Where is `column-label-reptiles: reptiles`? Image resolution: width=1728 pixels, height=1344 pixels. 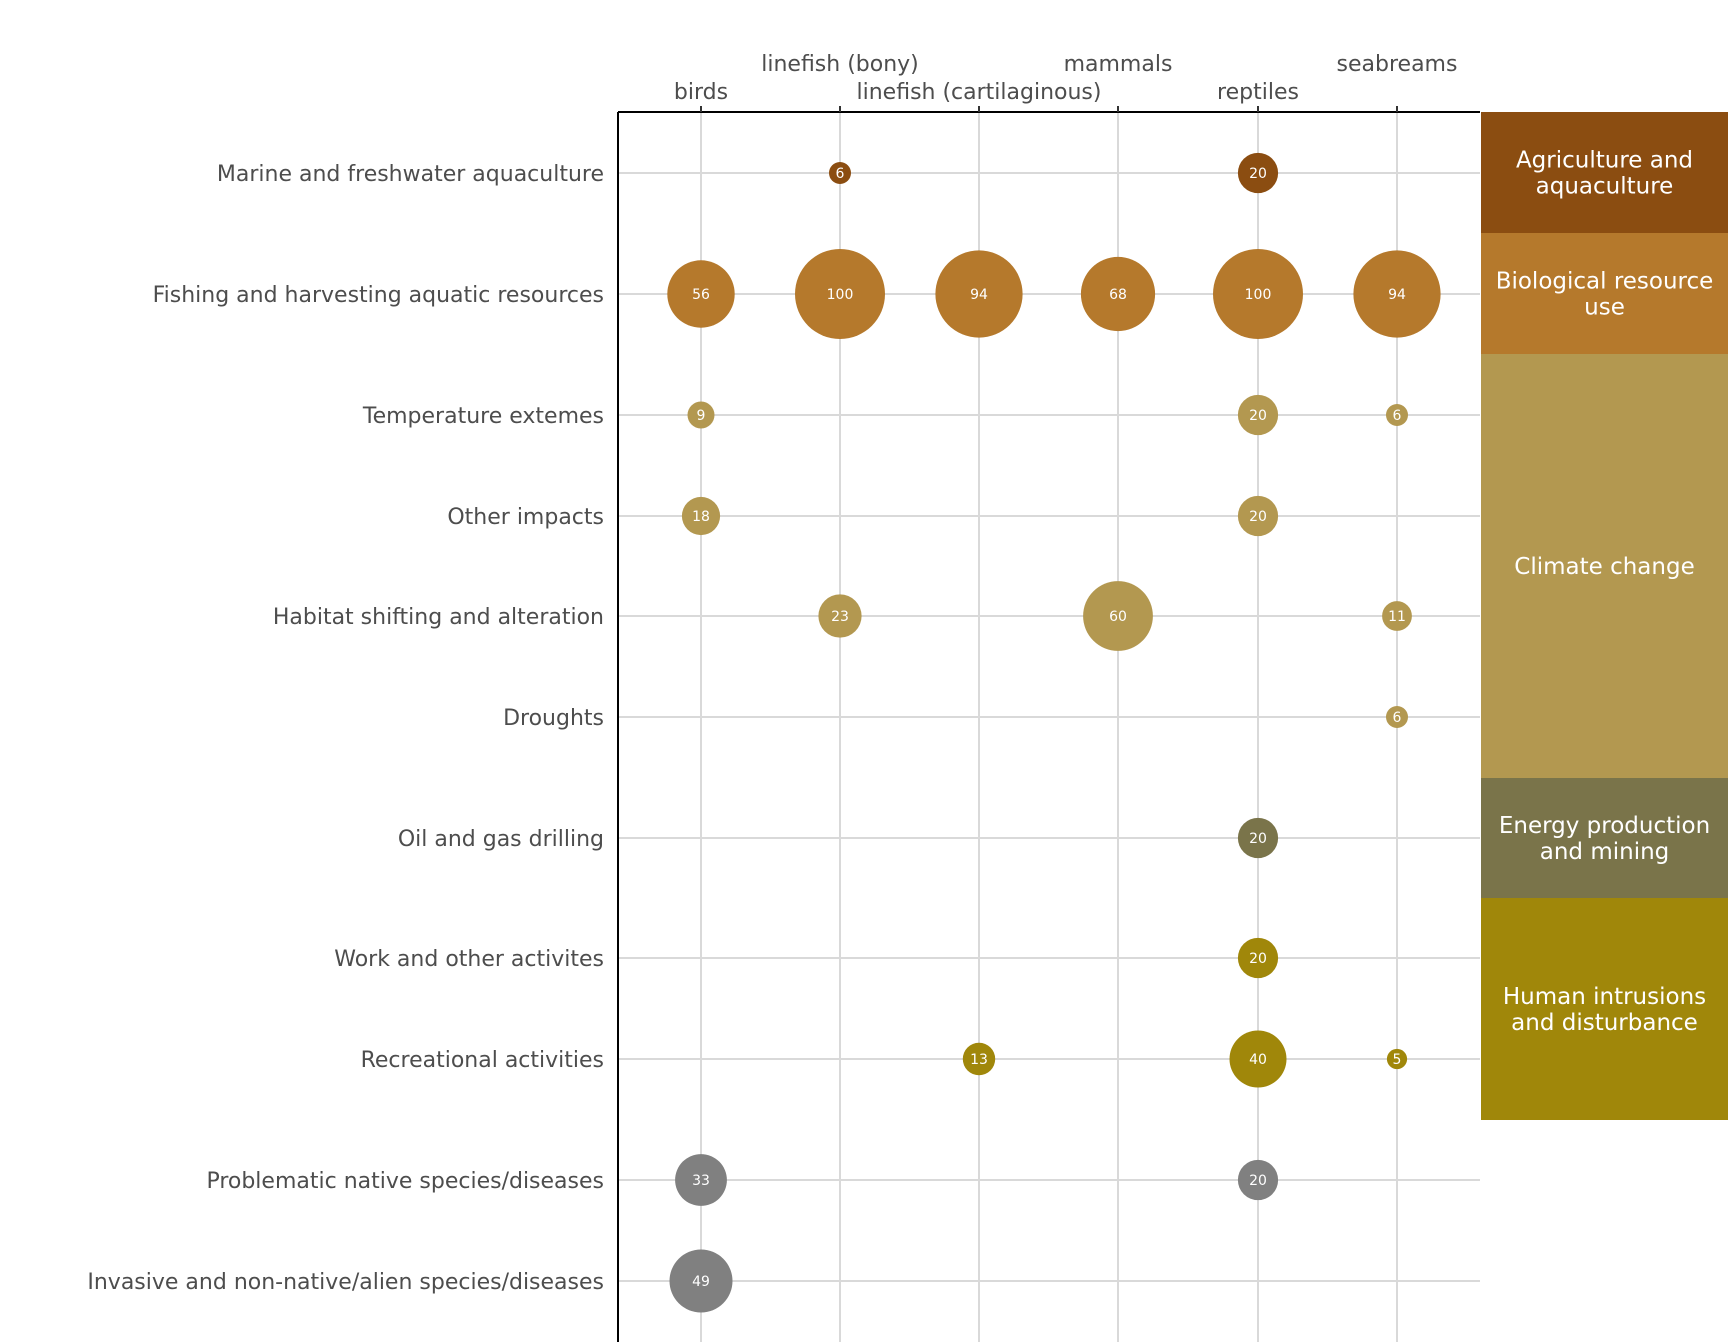
column-label-reptiles: reptiles is located at coordinates (1258, 92).